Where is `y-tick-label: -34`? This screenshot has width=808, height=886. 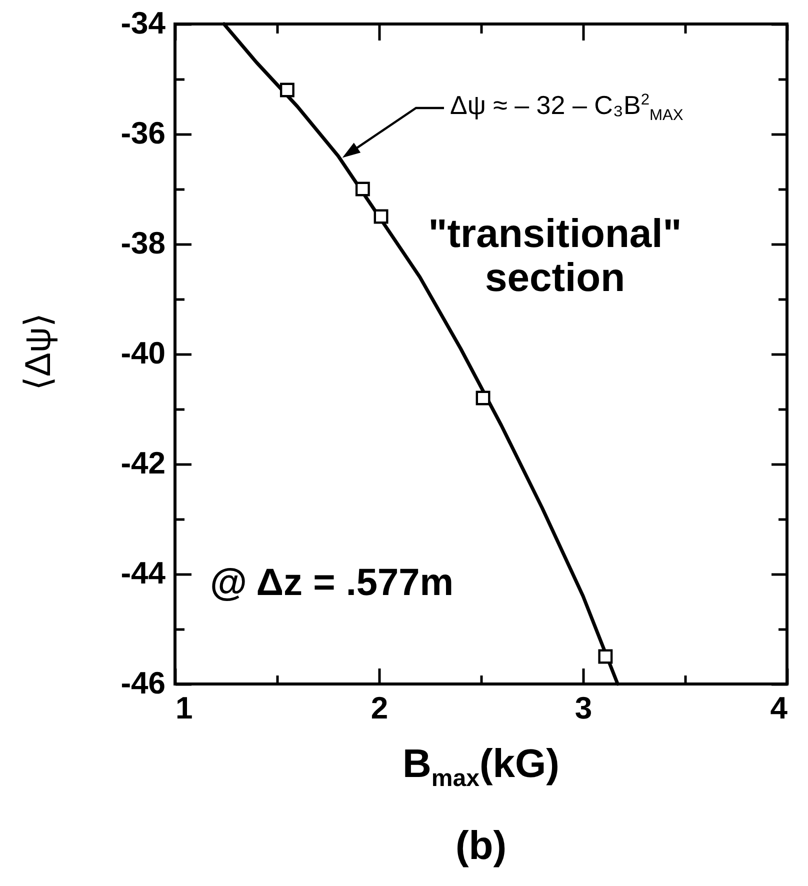 y-tick-label: -34 is located at coordinates (143, 23).